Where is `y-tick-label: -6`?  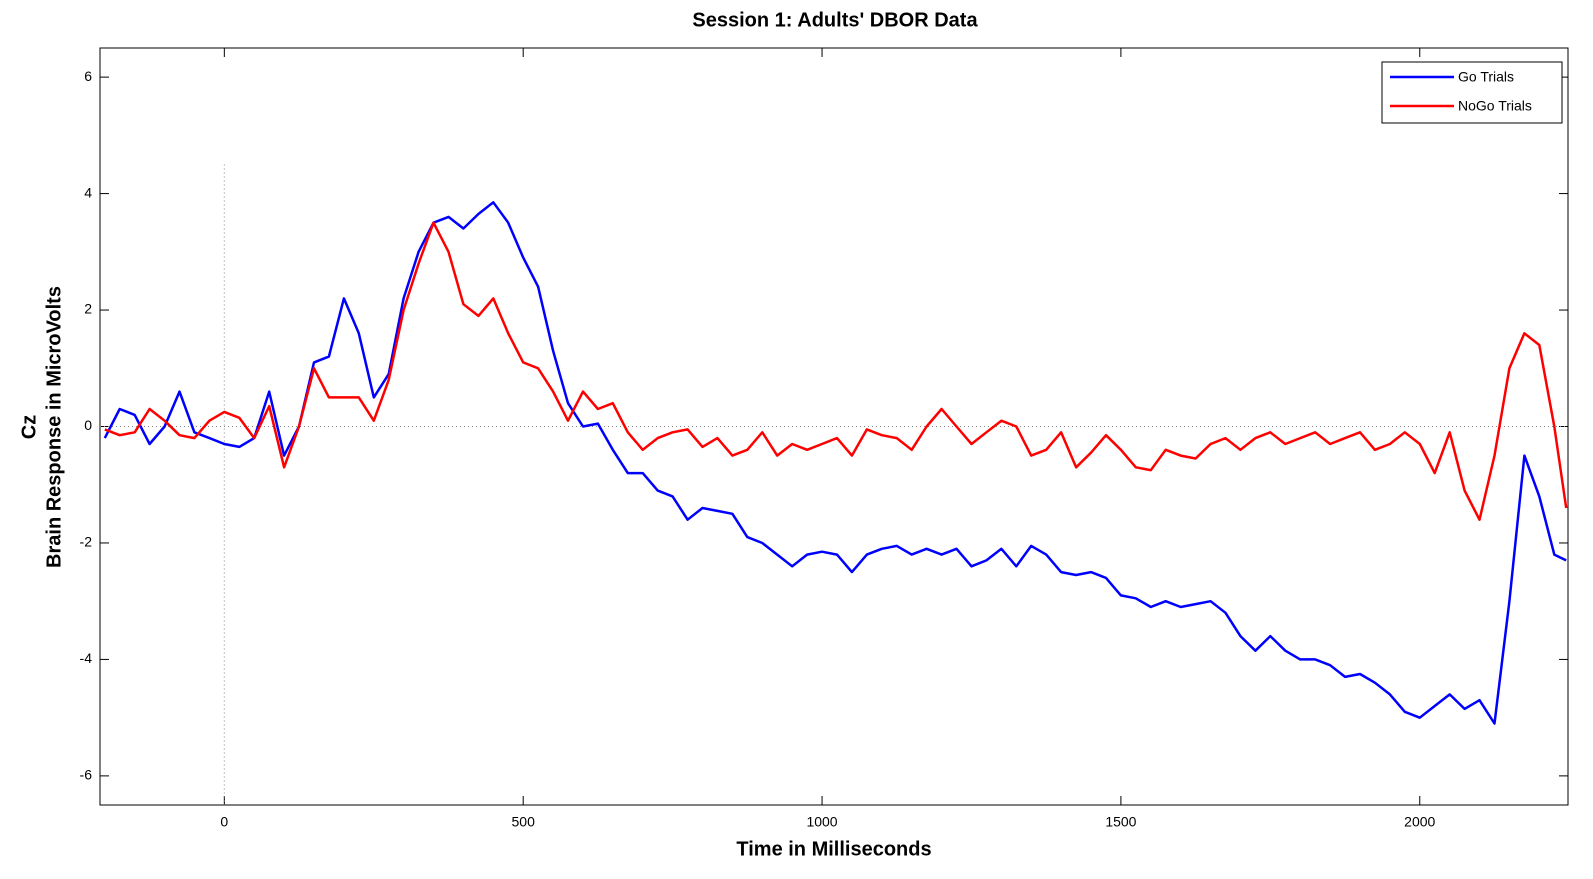
y-tick-label: -6 is located at coordinates (86, 775).